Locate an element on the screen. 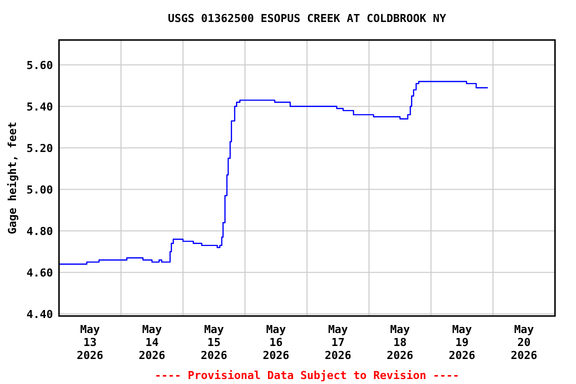 This screenshot has height=384, width=576. x-tick-label: May 20 2026 is located at coordinates (524, 342).